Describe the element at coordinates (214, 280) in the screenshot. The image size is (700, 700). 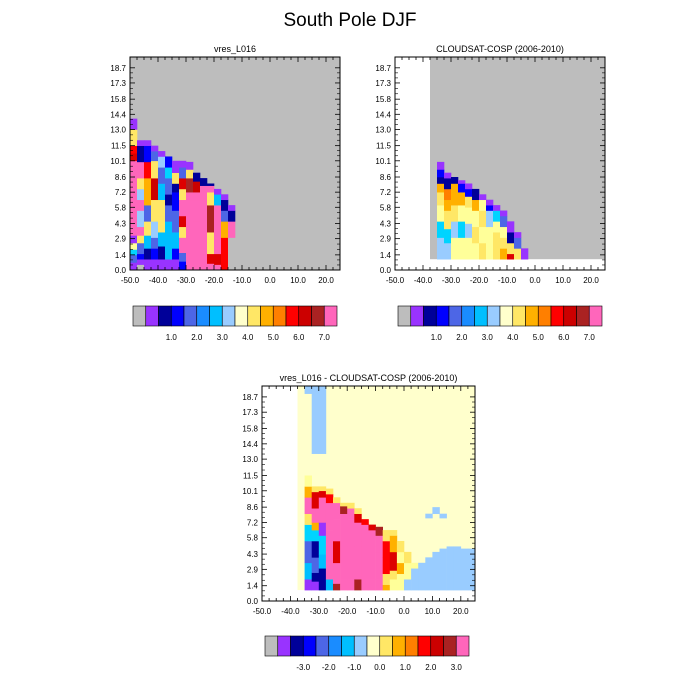
I see `x-tick-label: -20.0` at that location.